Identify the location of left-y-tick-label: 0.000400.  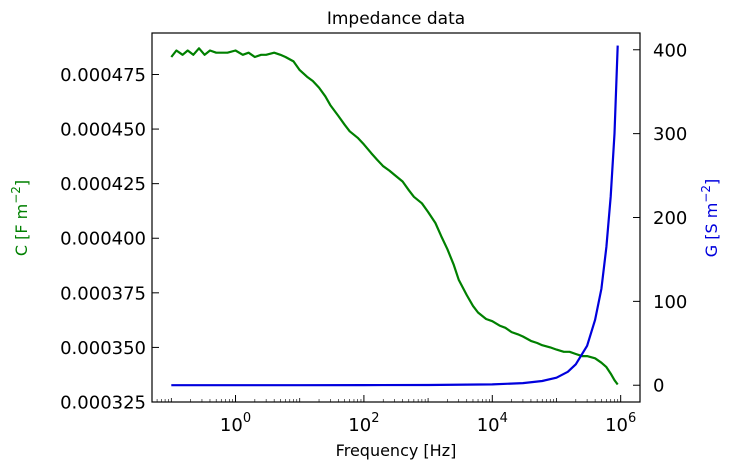
(103, 239).